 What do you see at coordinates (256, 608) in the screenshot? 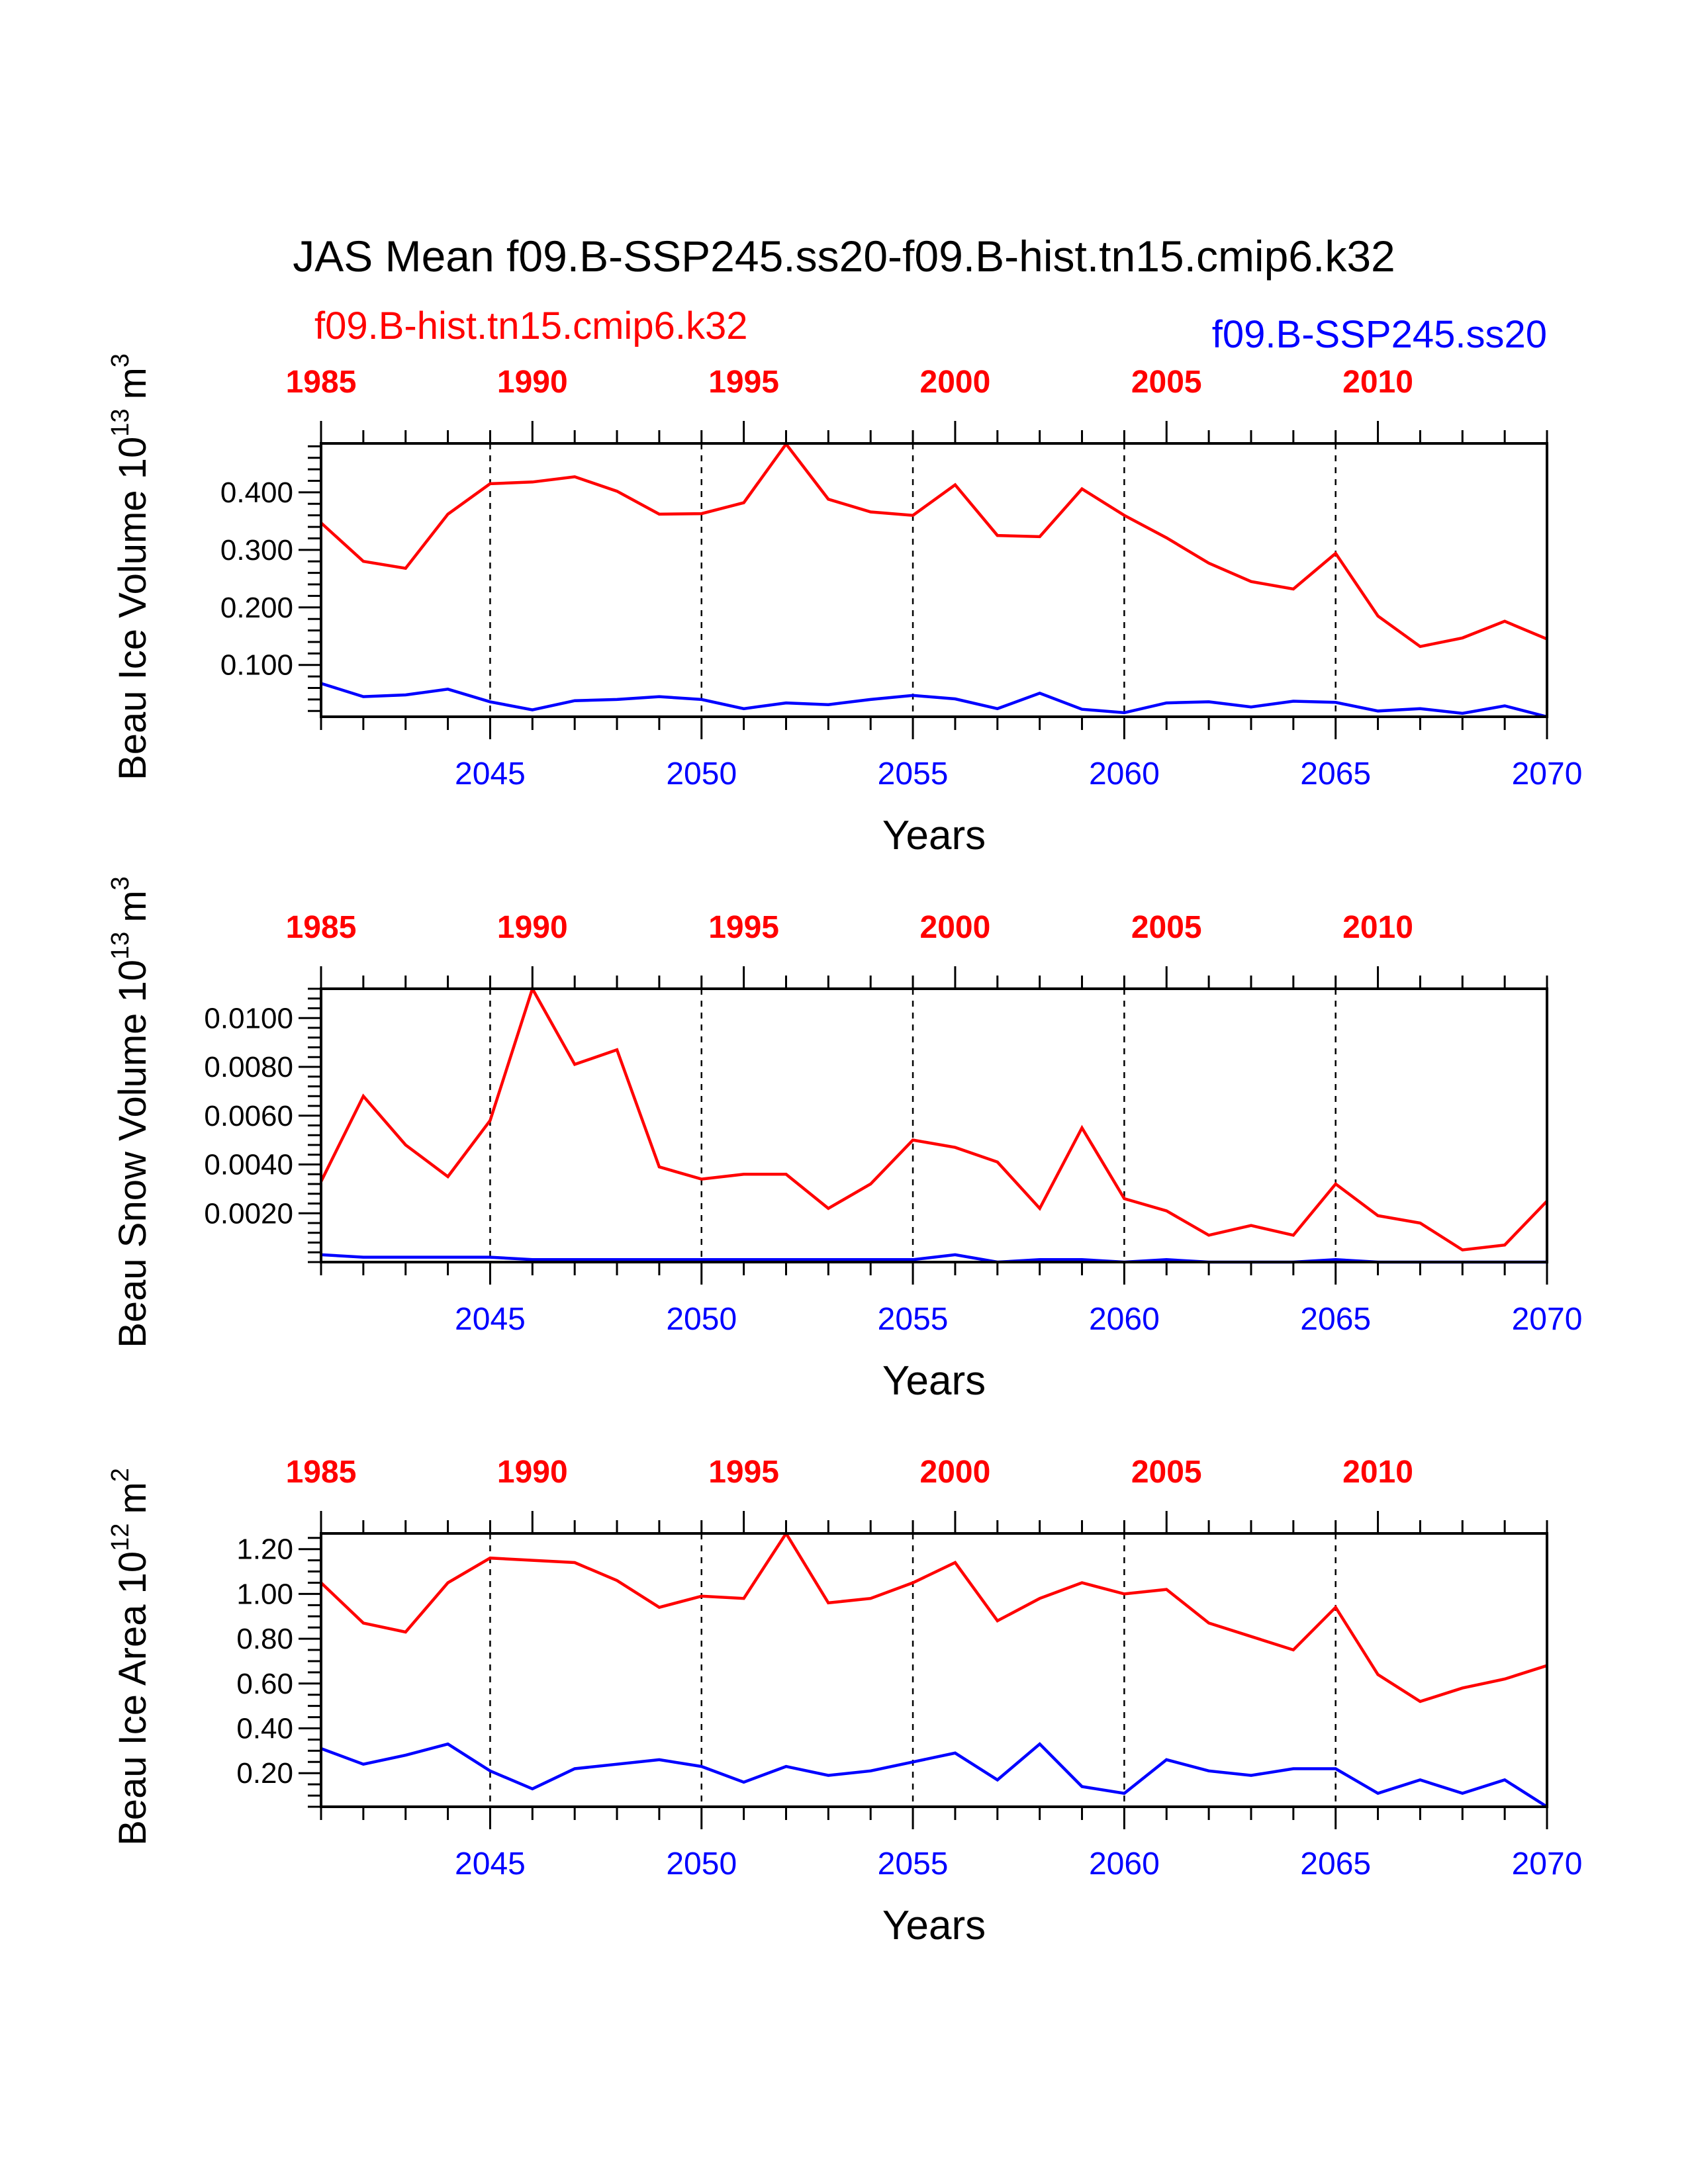
I see `ytick-label: 0.200` at bounding box center [256, 608].